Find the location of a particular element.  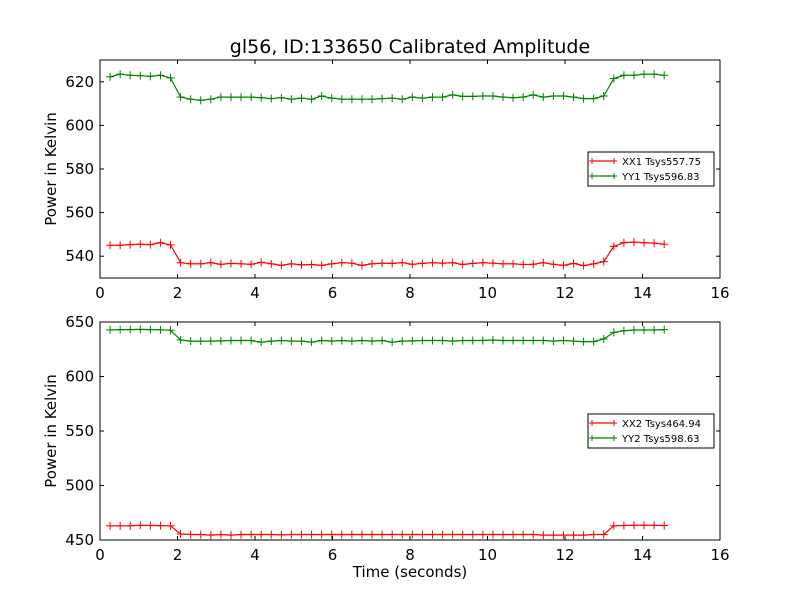

y-tick-label: 580 is located at coordinates (79, 169).